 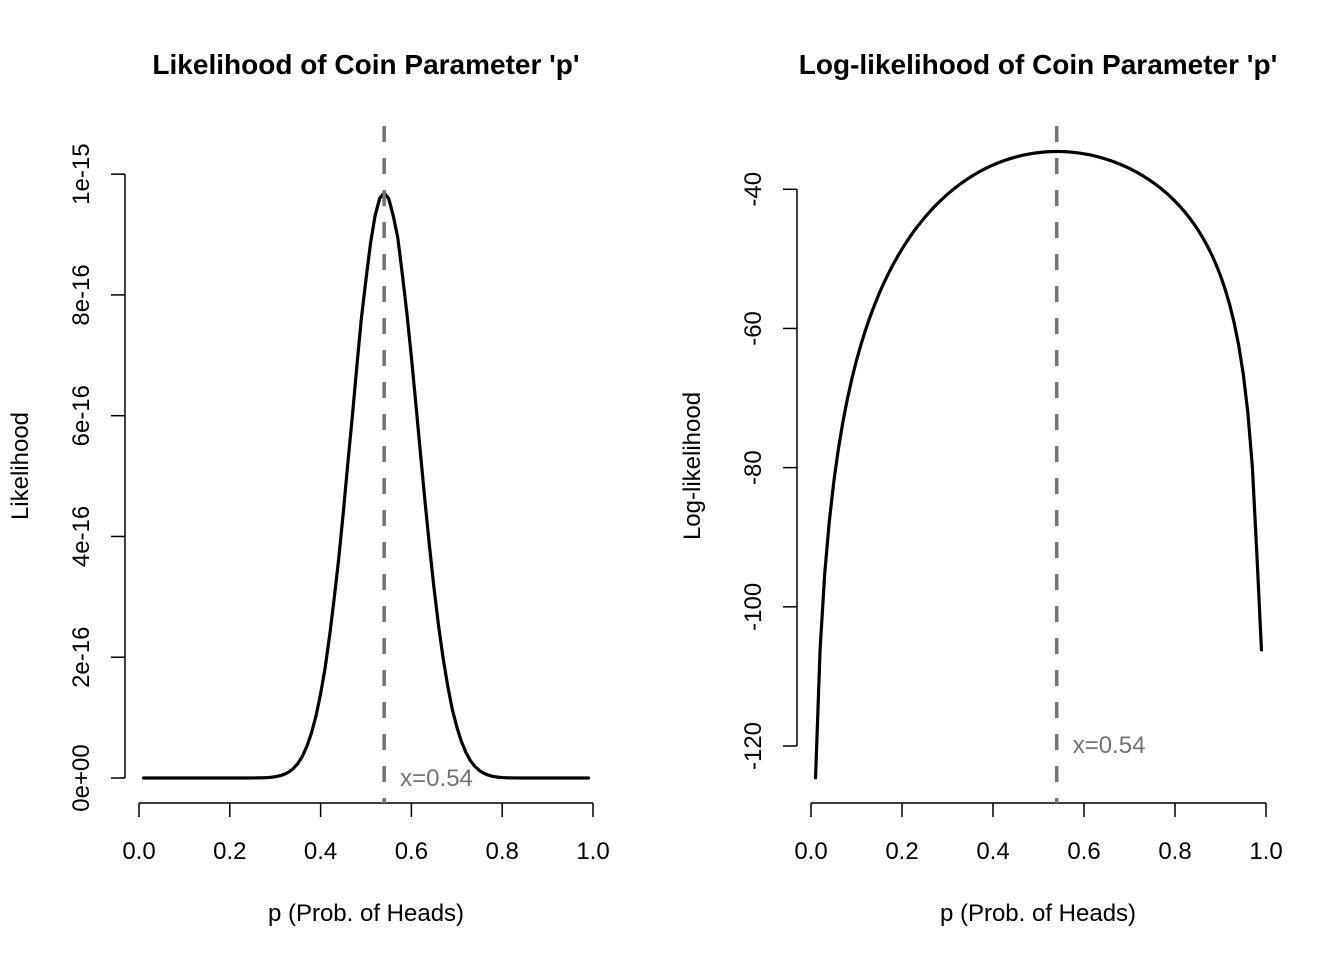 I want to click on likelihood-chart-title: Likelihood of Coin Parameter 'p', so click(x=365, y=64).